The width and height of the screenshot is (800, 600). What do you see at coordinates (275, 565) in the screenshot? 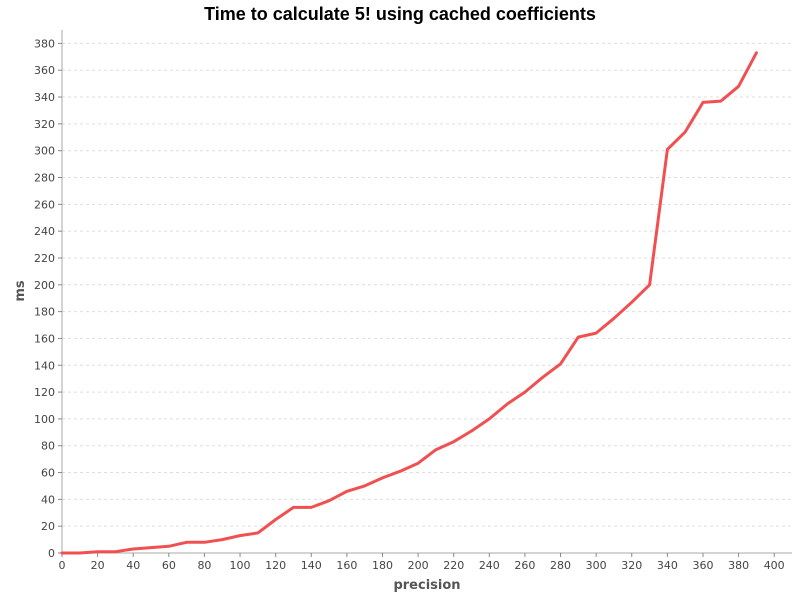
I see `x-tick-label: 120` at bounding box center [275, 565].